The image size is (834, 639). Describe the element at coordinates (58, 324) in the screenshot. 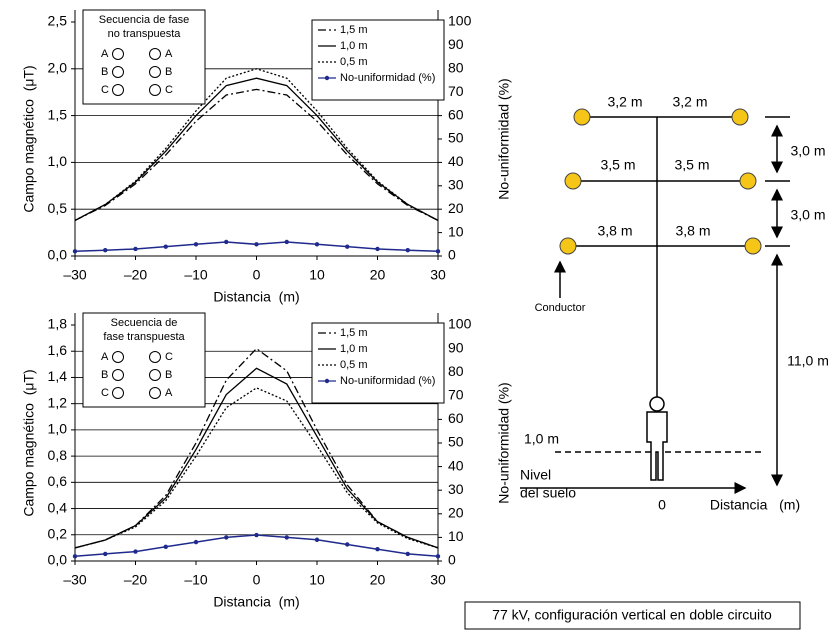

I see `y-tick-label: 1,8` at that location.